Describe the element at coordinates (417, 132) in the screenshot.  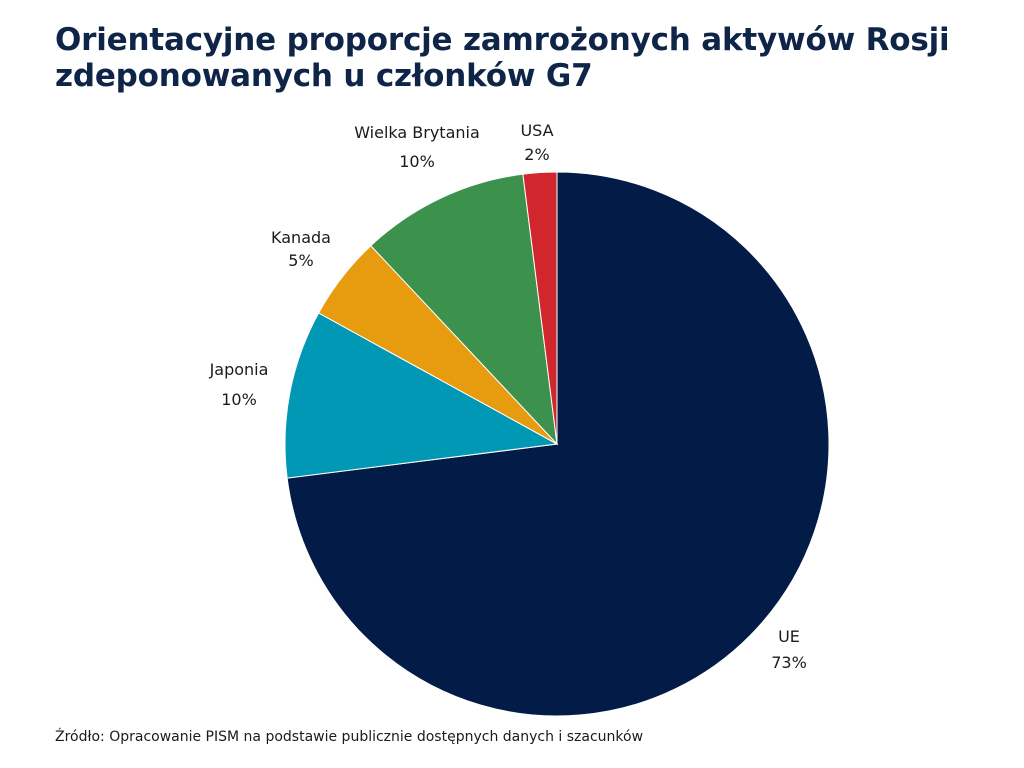
I see `slice-label-wielka-brytania: Wielka Brytania` at that location.